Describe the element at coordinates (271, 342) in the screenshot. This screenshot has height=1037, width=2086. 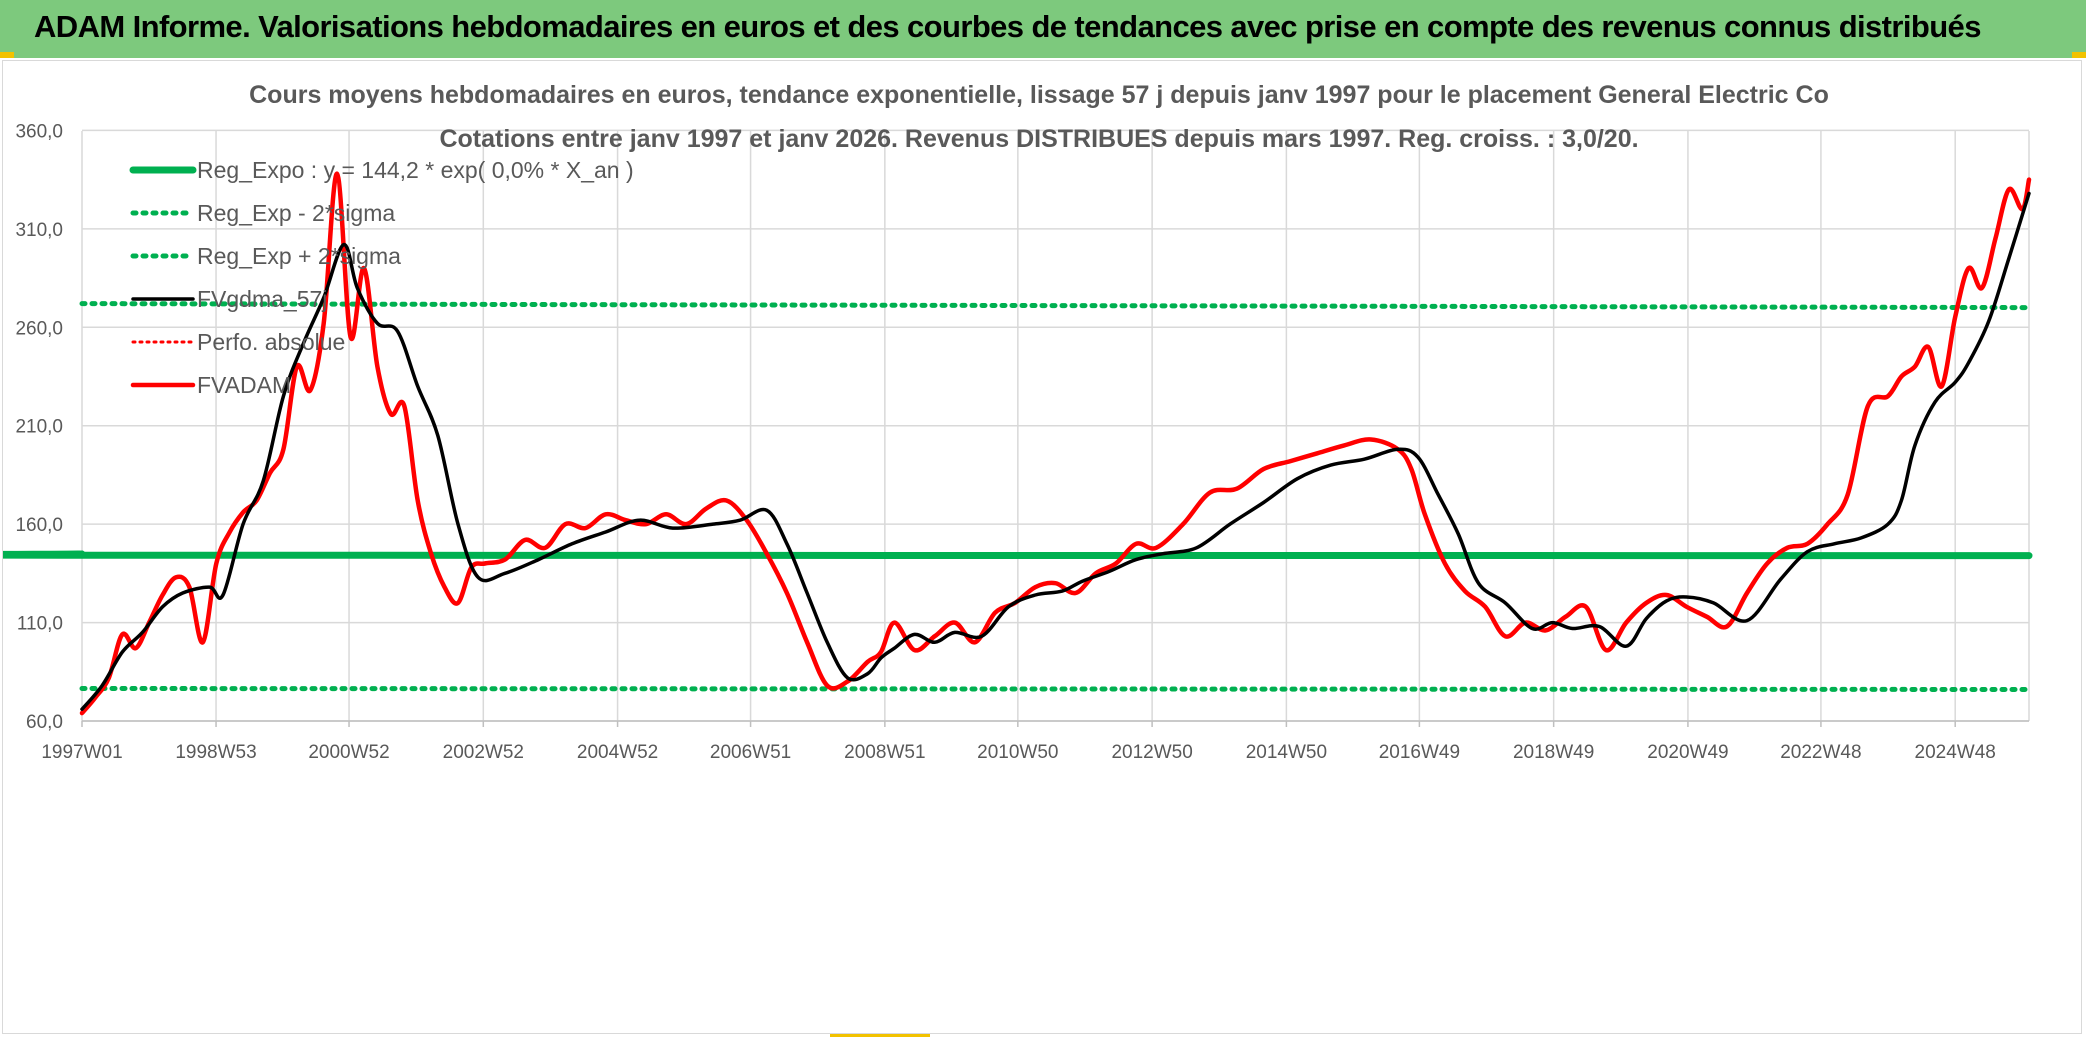
I see `legend-label: Perfo. absolue` at that location.